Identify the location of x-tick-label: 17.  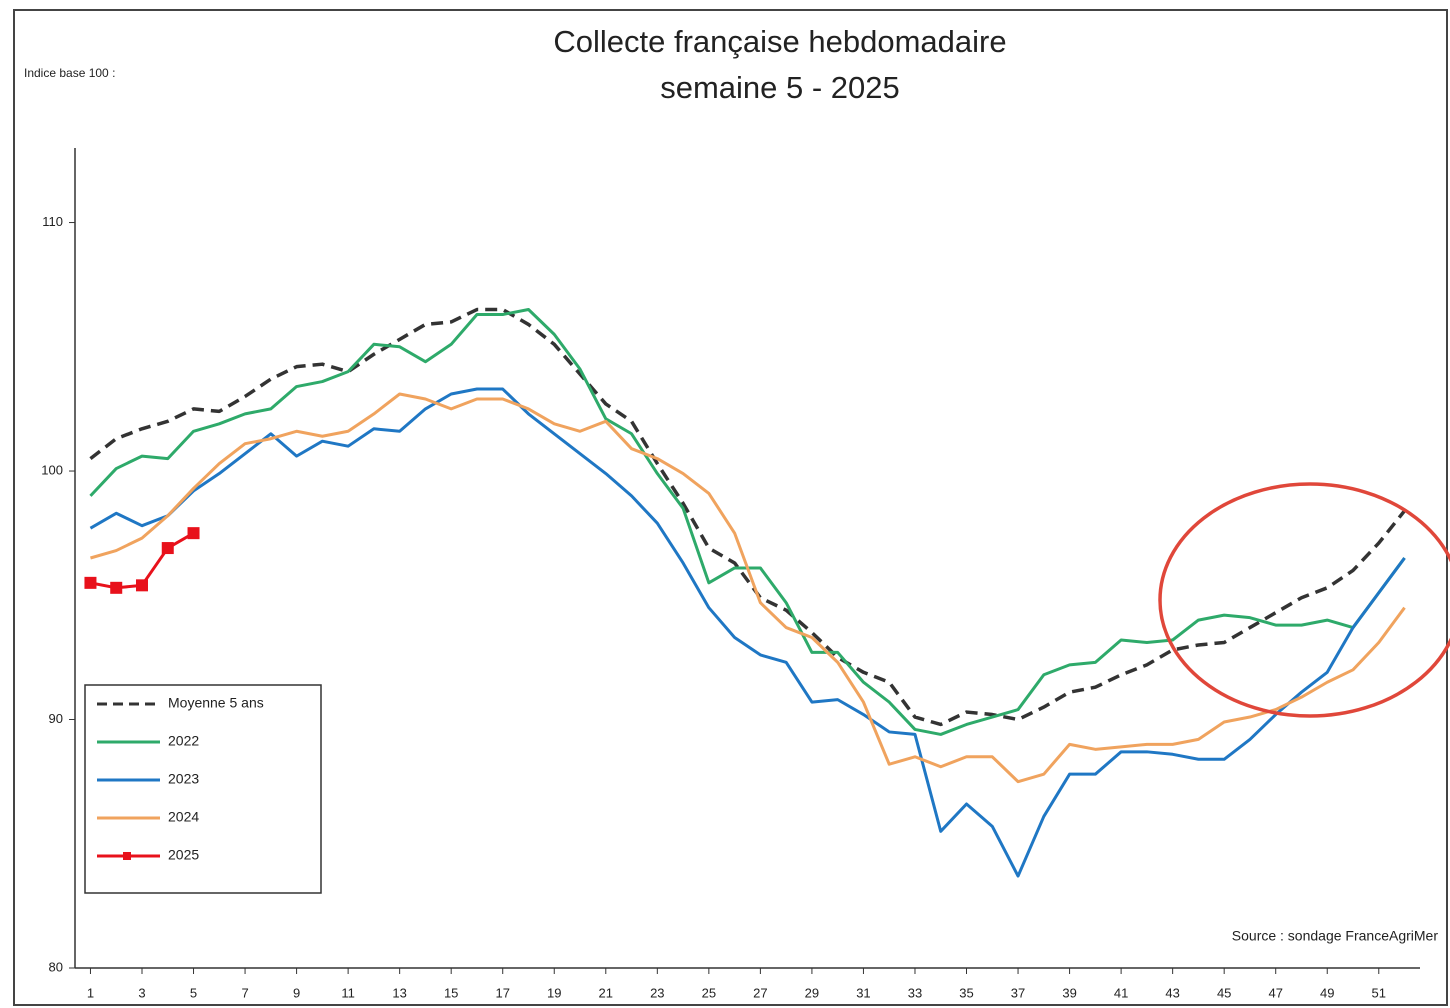
(502, 992).